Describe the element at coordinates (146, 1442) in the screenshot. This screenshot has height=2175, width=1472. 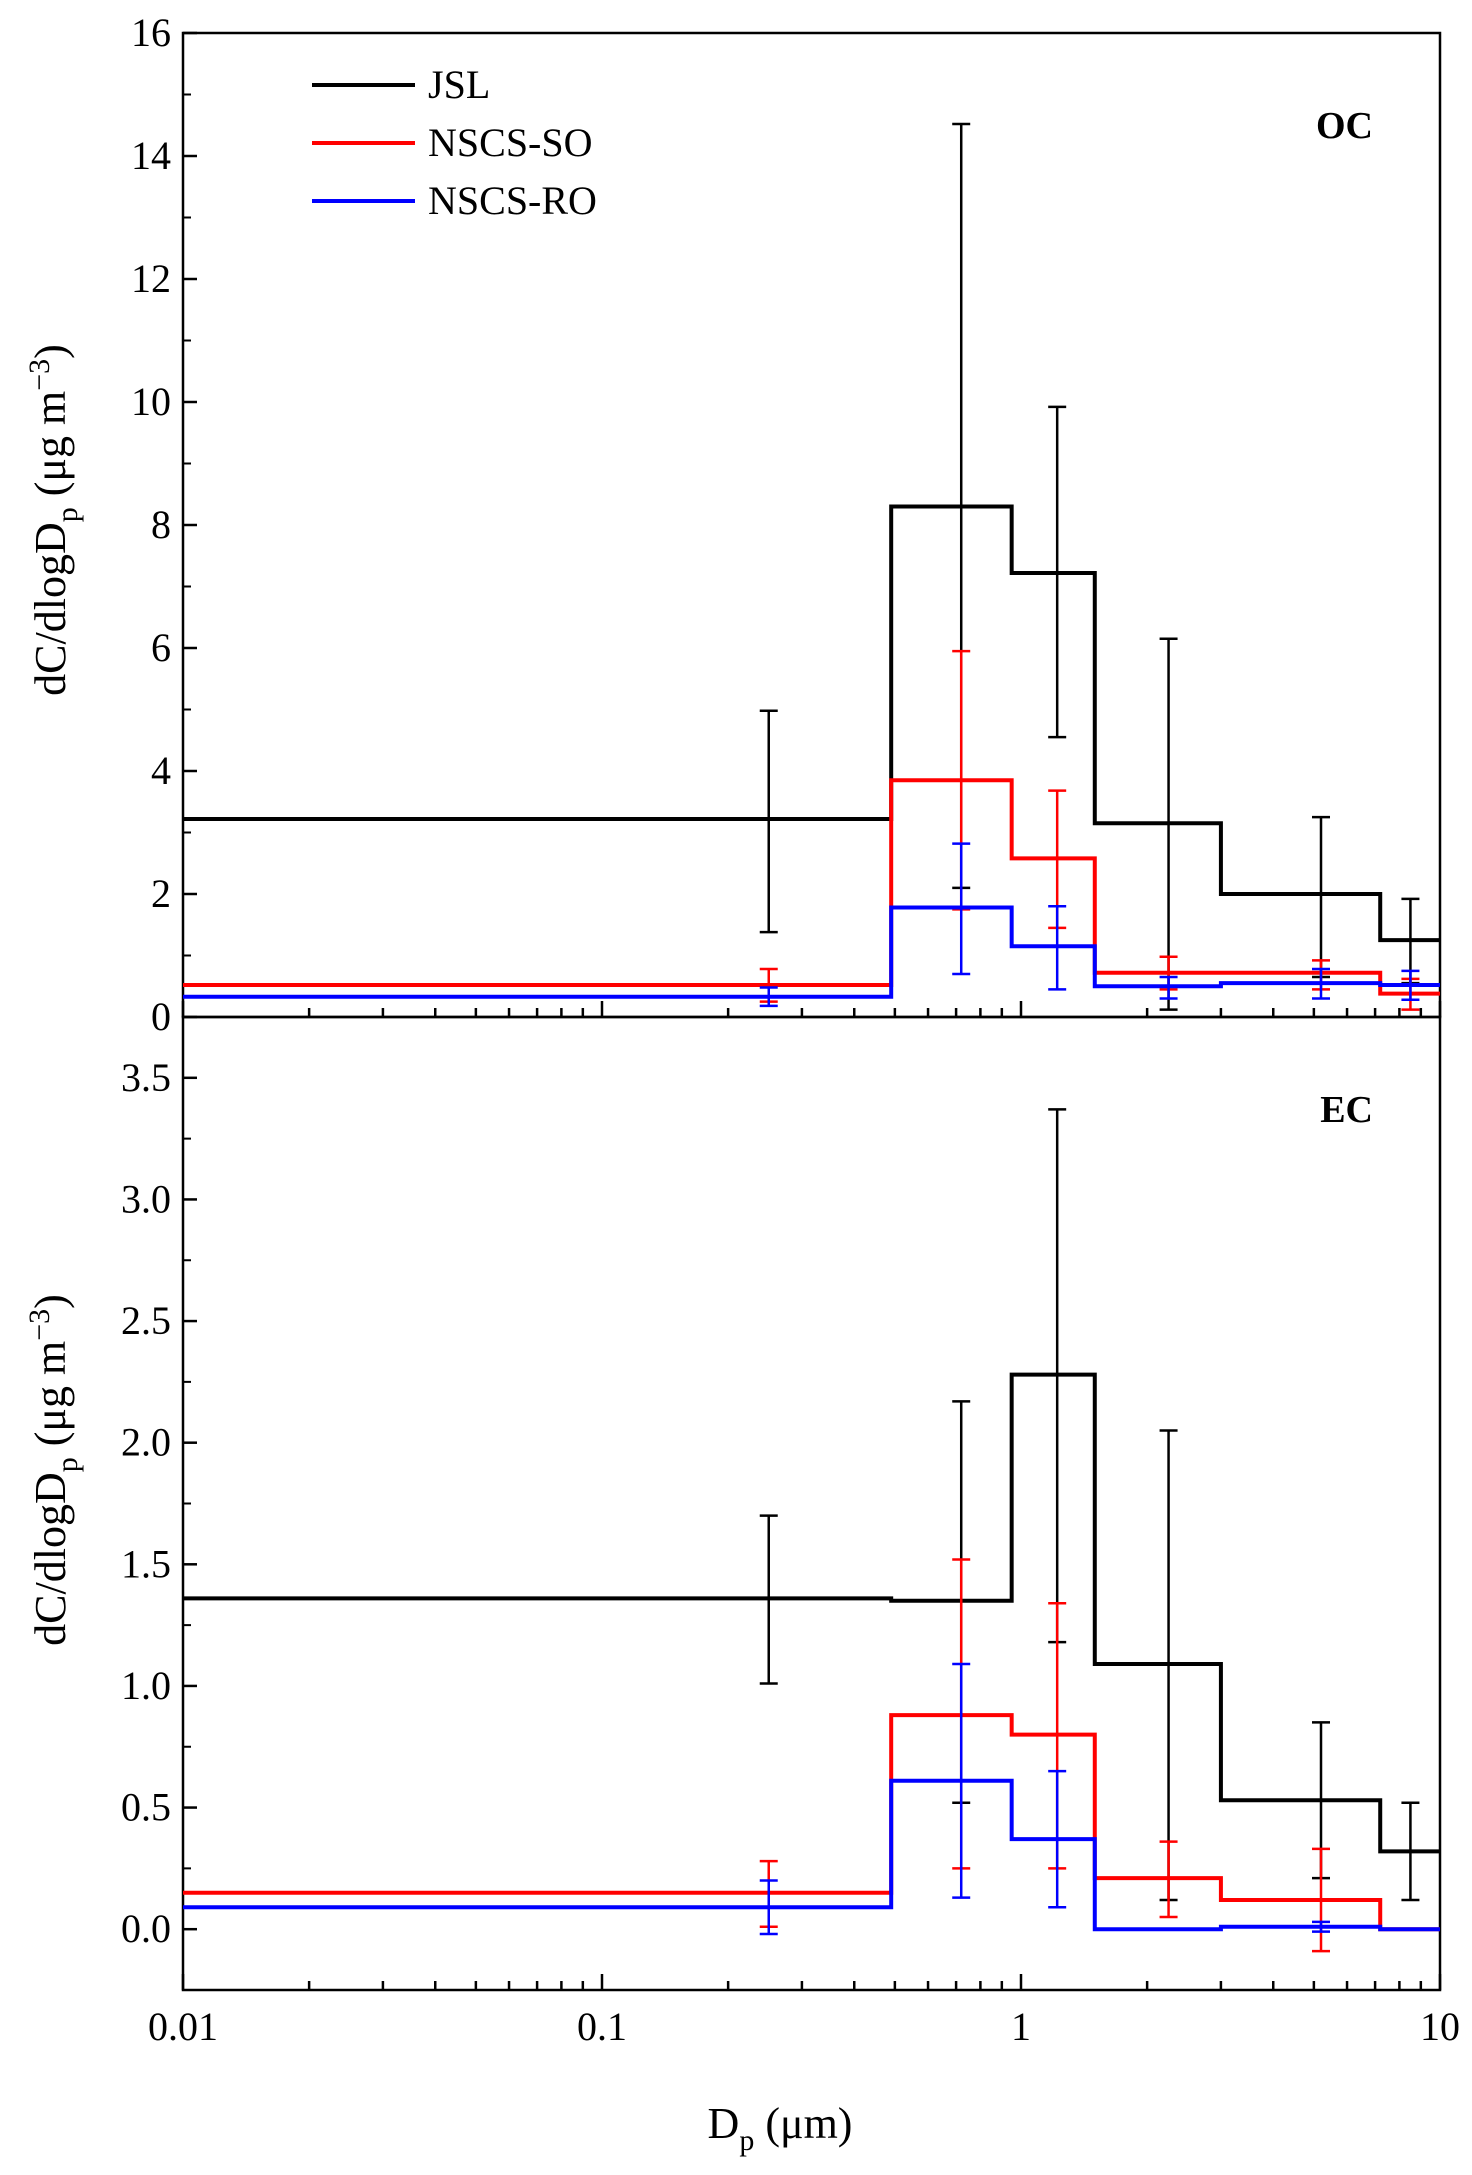
I see `ec-y-tick-label: 2.0` at that location.